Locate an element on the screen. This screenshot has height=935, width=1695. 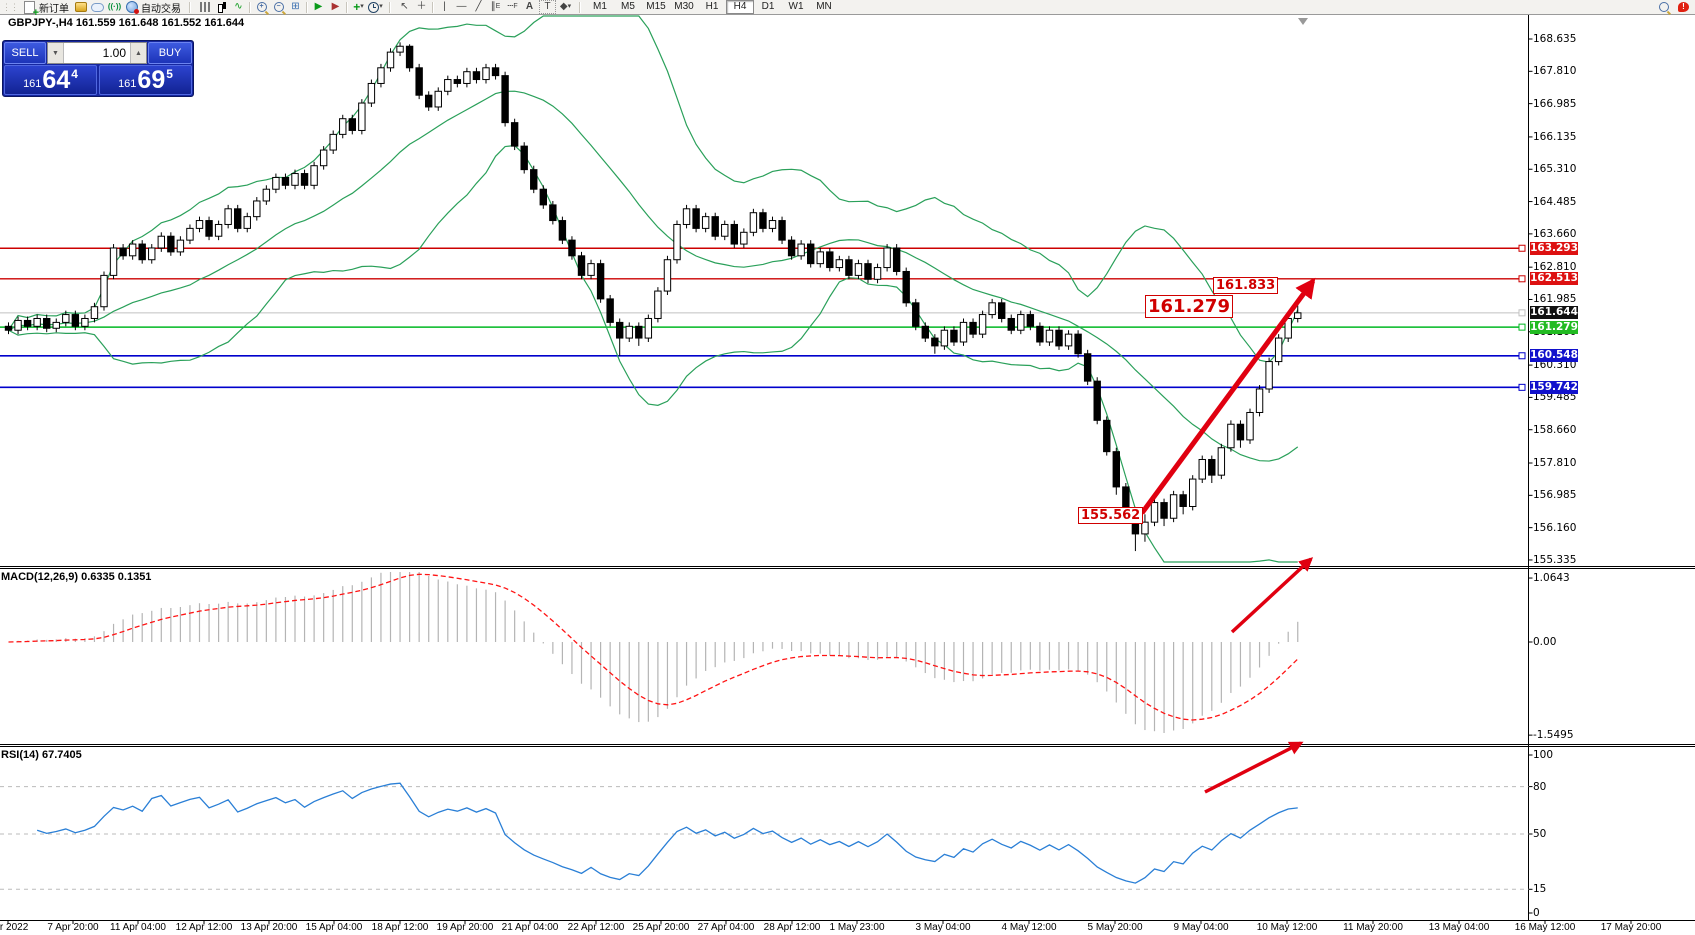
timeframe-w1: W1 is located at coordinates (796, 6).